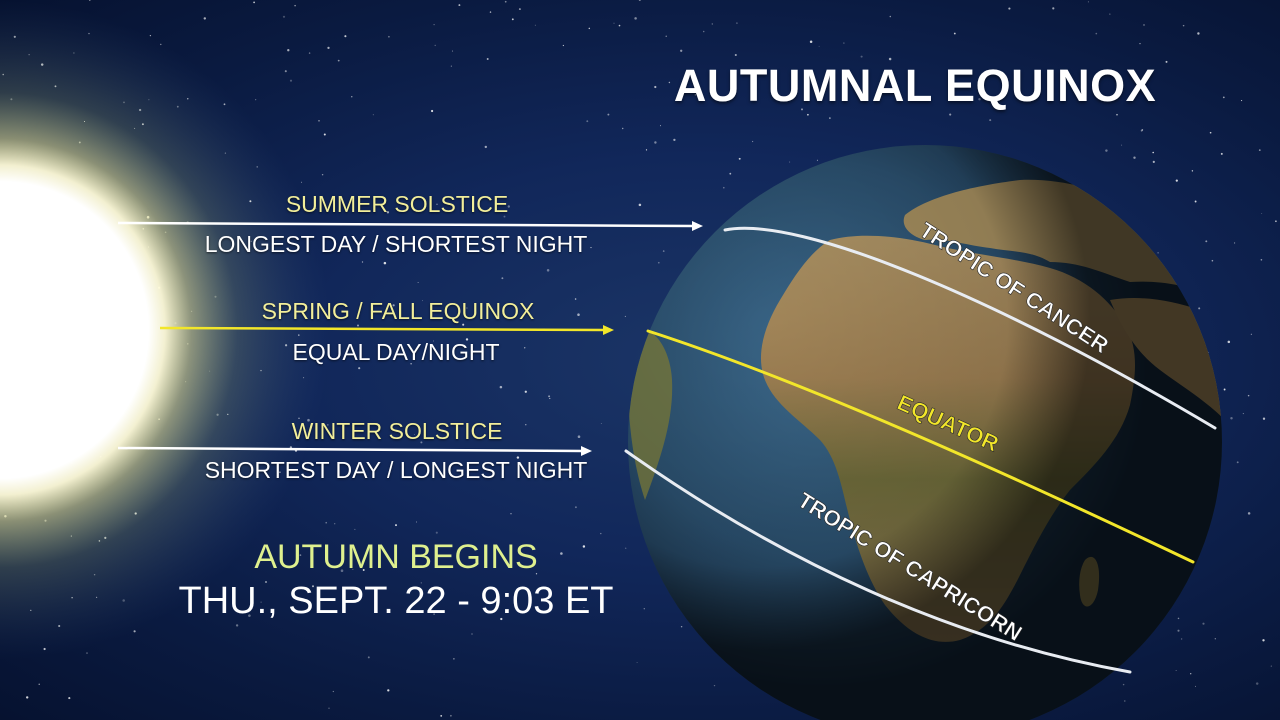 The width and height of the screenshot is (1280, 720). What do you see at coordinates (396, 601) in the screenshot?
I see `equinox-date: THU., SEPT. 22 - 9:03 ET` at bounding box center [396, 601].